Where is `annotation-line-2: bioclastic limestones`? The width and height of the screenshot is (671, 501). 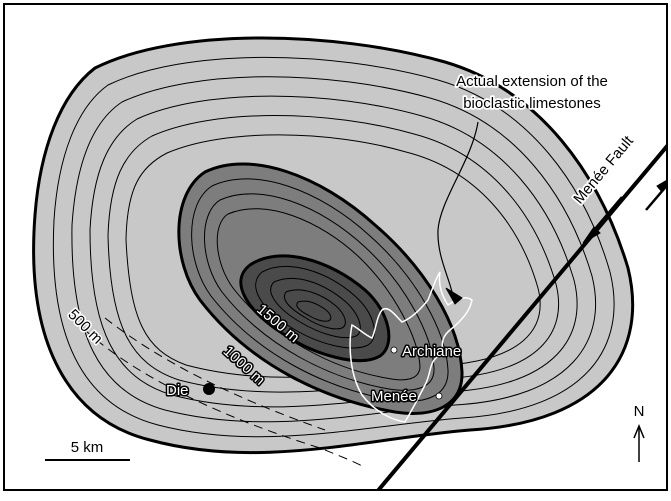
annotation-line-2: bioclastic limestones is located at coordinates (532, 103).